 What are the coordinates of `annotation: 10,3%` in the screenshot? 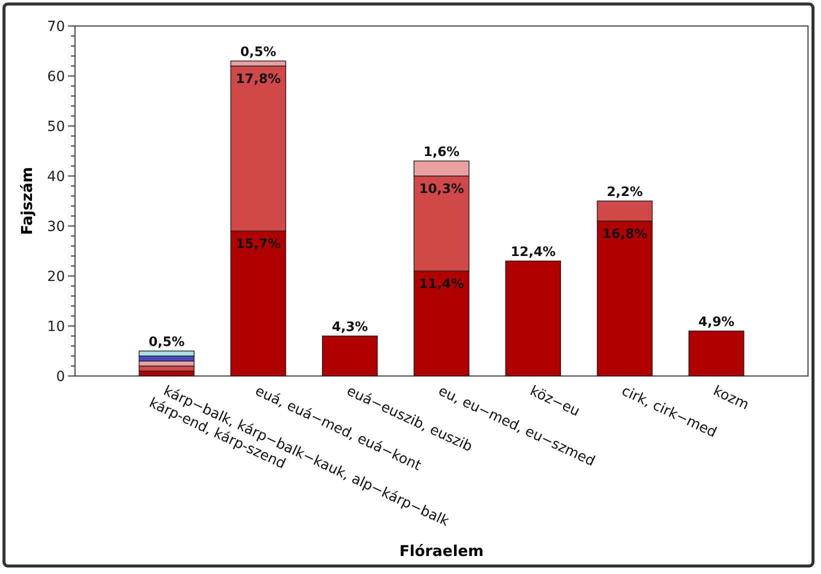 It's located at (441, 189).